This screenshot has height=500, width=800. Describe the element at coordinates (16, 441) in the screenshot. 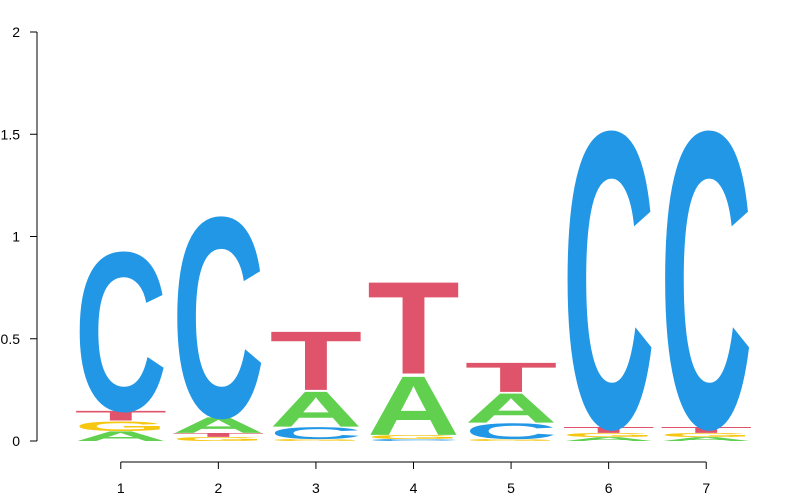

I see `y-tick-label: 0` at that location.